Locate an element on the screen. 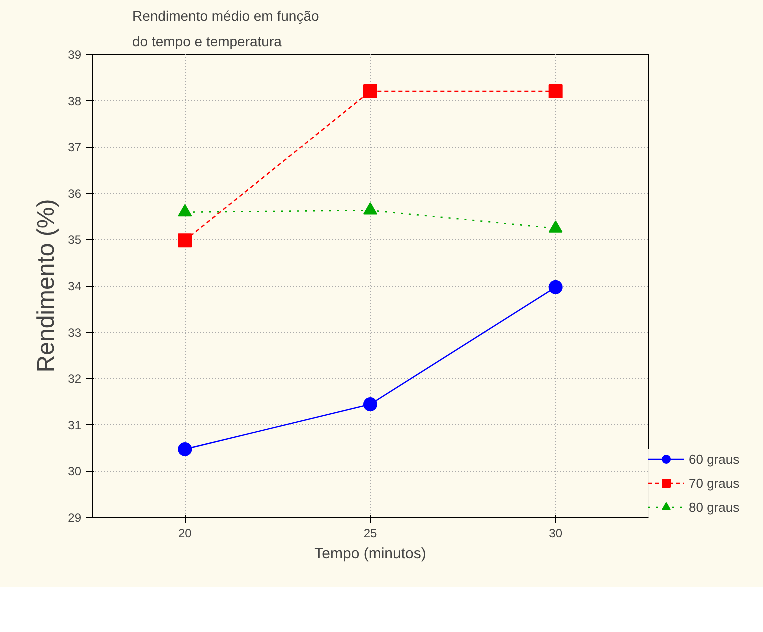 The width and height of the screenshot is (763, 632). y-tick-label: 30 is located at coordinates (75, 471).